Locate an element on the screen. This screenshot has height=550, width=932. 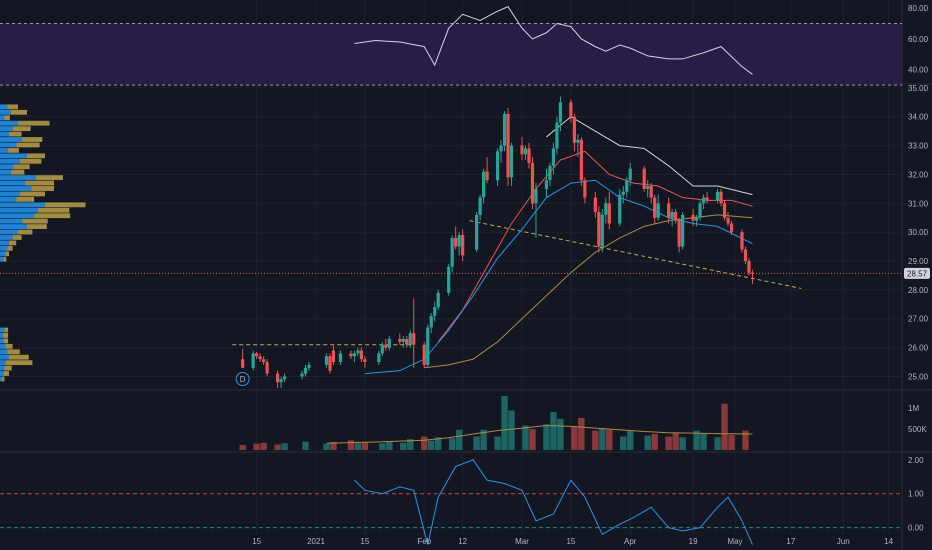
last-price-tag-box is located at coordinates (917, 273).